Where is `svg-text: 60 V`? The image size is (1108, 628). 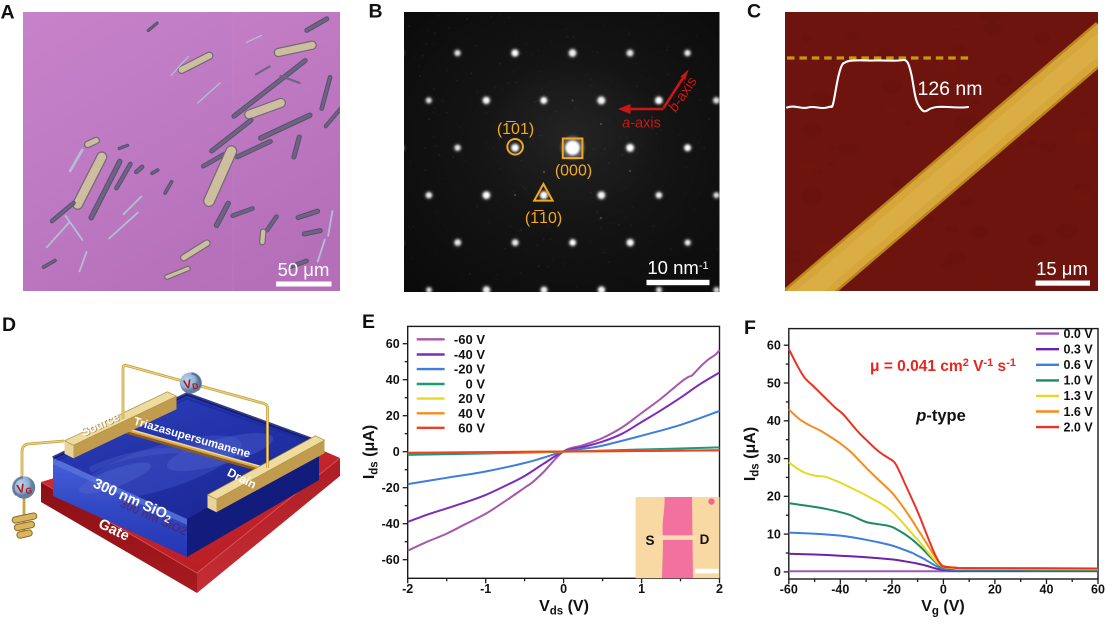 svg-text: 60 V is located at coordinates (471, 427).